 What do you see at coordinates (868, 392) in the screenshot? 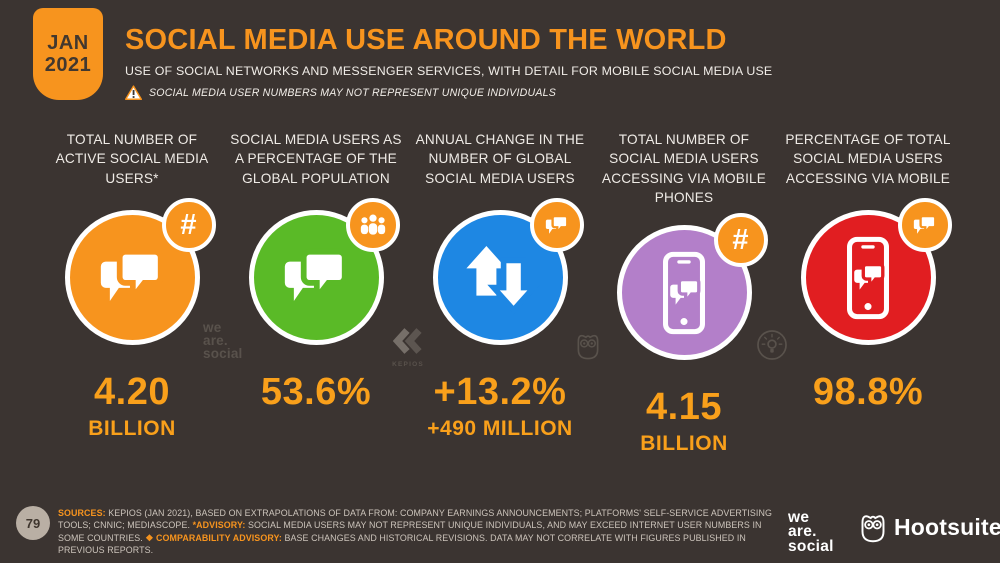
I see `stat-value: 98.8%` at bounding box center [868, 392].